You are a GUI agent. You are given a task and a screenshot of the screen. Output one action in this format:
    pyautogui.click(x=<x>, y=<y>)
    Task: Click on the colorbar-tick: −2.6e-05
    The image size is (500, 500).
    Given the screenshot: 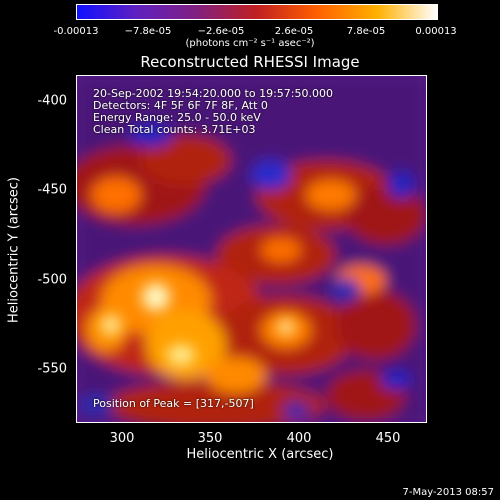 What is the action you would take?
    pyautogui.click(x=221, y=31)
    